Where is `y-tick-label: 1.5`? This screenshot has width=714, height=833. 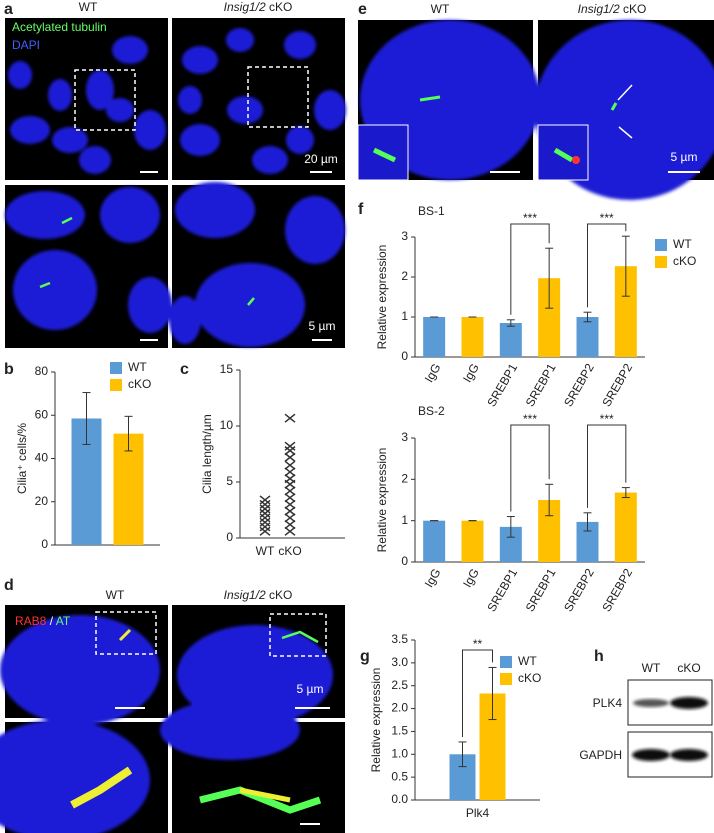
y-tick-label: 1.5 is located at coordinates (399, 731).